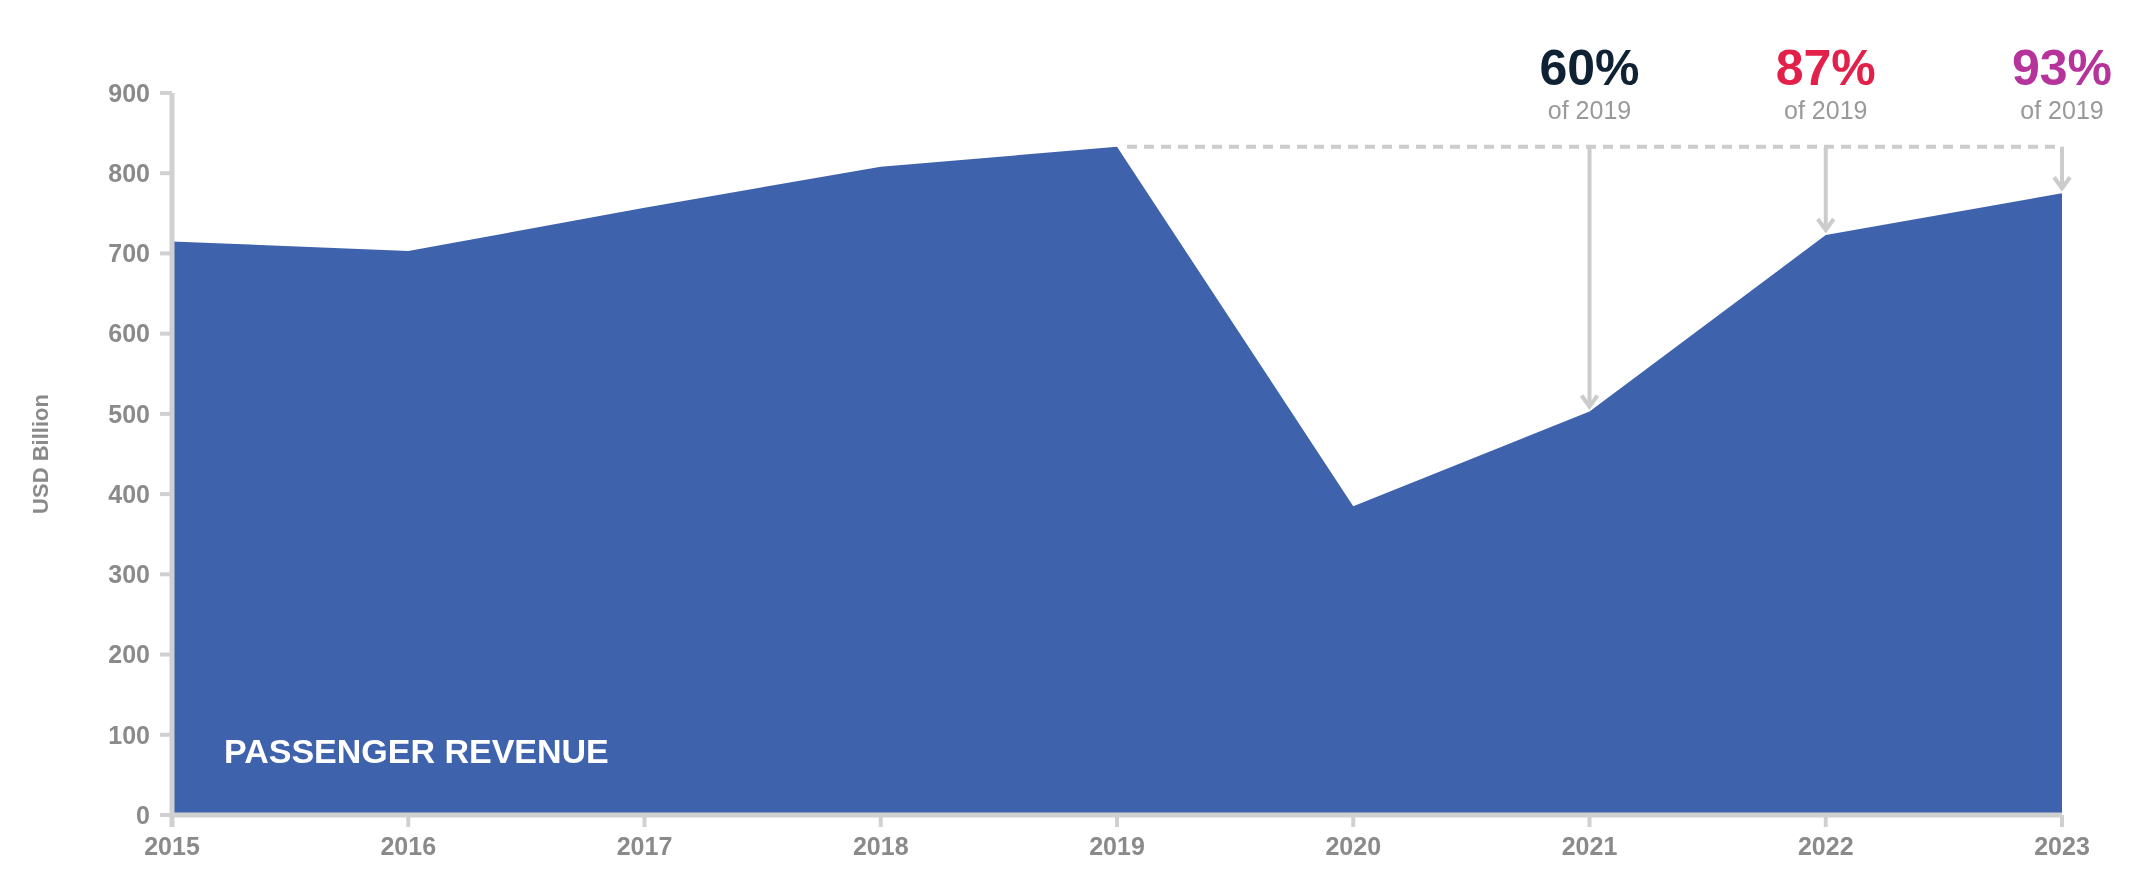 This screenshot has width=2143, height=887. What do you see at coordinates (129, 574) in the screenshot?
I see `y-tick-label: 300` at bounding box center [129, 574].